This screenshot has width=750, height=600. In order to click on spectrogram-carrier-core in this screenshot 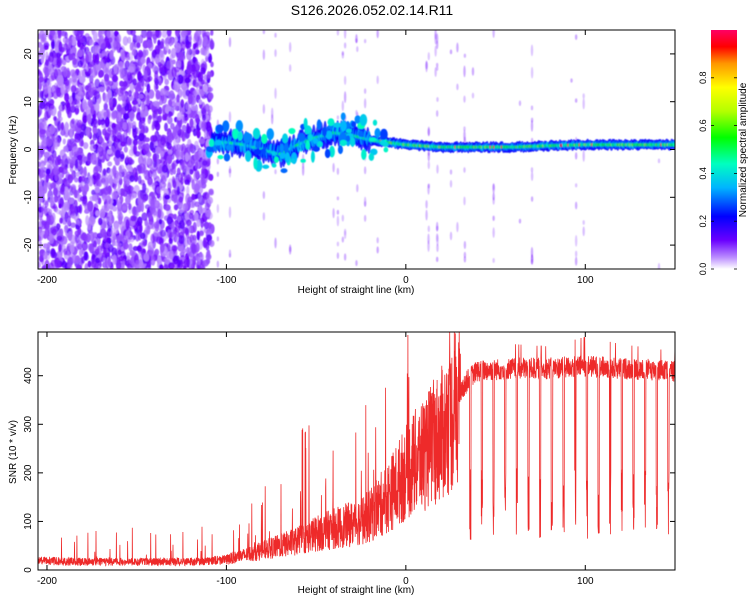, I will do `click(673, 144)`.